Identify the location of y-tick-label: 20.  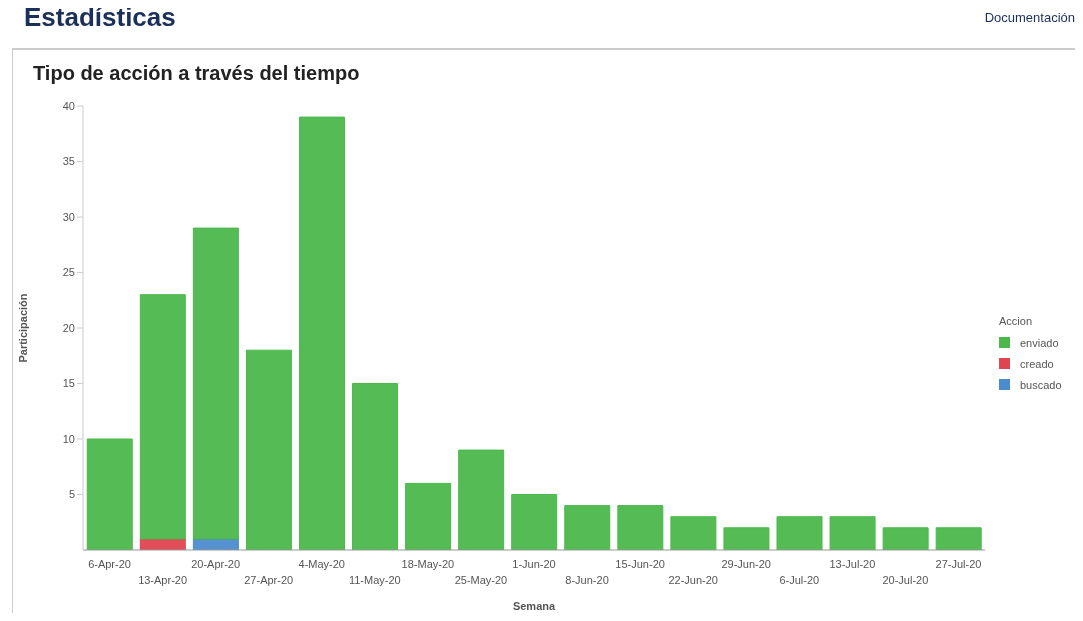
(68, 327).